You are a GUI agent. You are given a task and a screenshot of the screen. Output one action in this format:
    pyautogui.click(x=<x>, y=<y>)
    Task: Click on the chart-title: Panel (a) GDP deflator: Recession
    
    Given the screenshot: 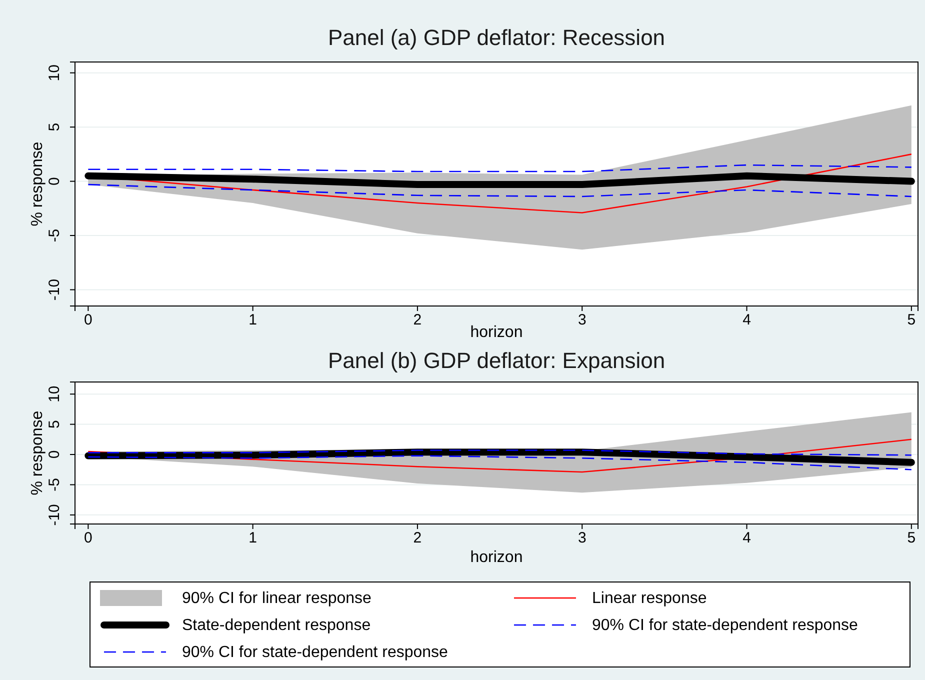 What is the action you would take?
    pyautogui.click(x=497, y=37)
    